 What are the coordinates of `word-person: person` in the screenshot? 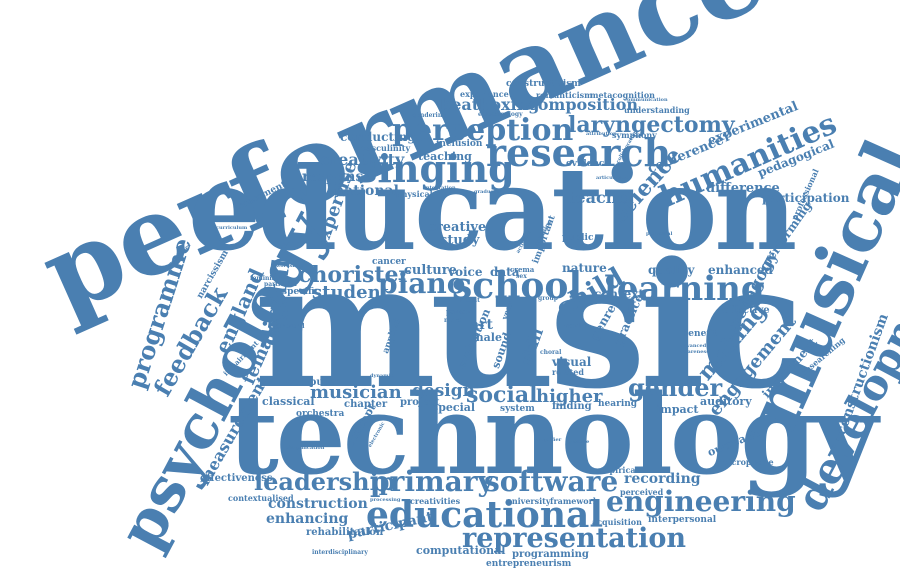 It's located at (459, 311).